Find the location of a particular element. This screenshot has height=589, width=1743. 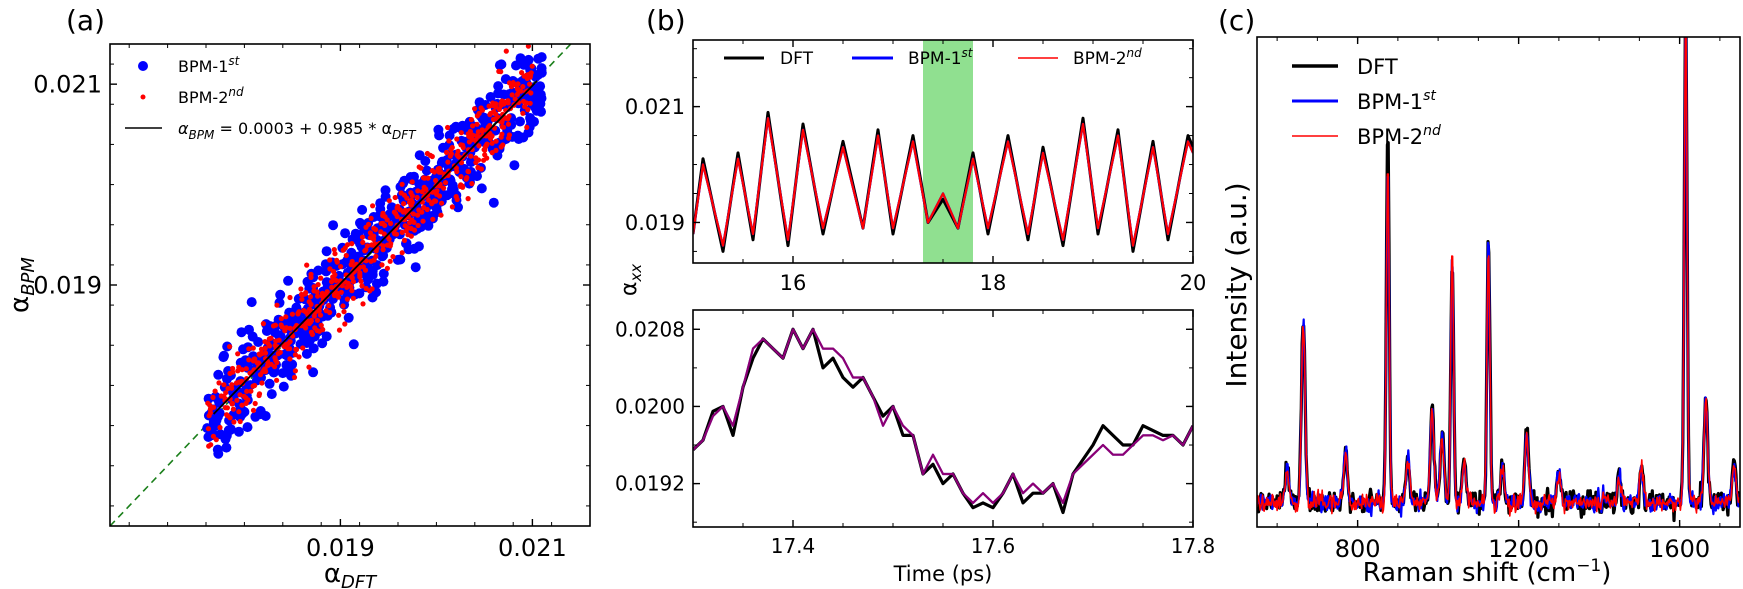

highlight-band is located at coordinates (948, 151).